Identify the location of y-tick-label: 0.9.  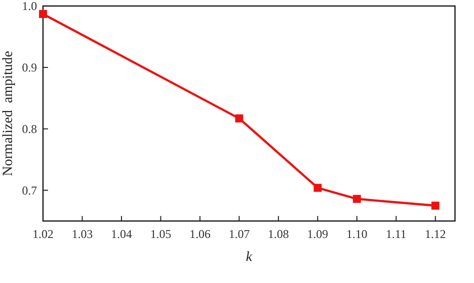
(29, 67).